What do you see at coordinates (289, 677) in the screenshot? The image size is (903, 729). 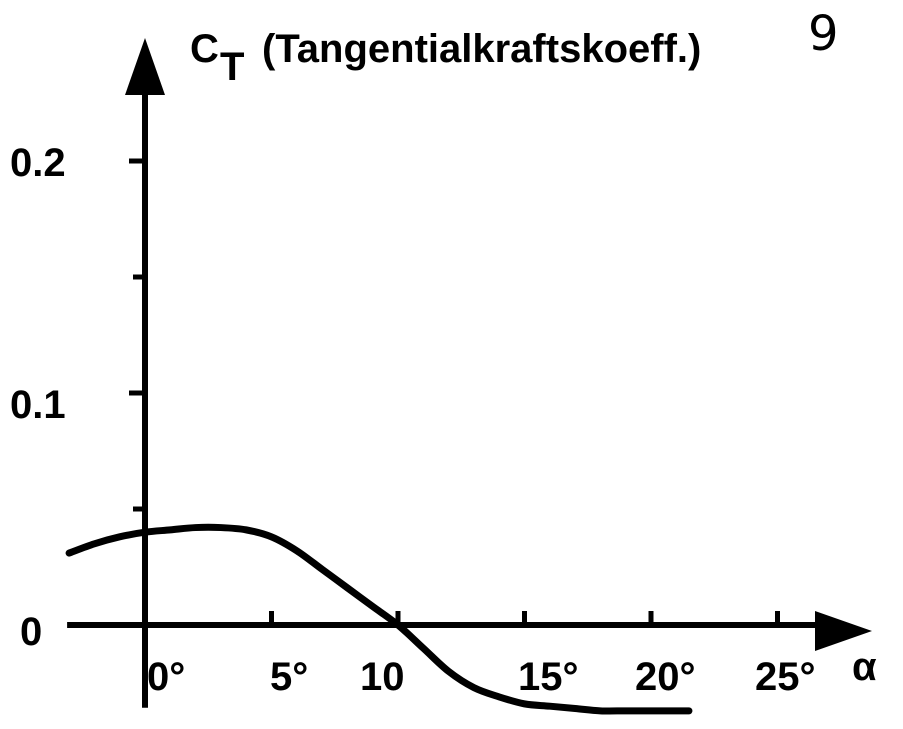 I see `x-tick-label-5: 5°` at bounding box center [289, 677].